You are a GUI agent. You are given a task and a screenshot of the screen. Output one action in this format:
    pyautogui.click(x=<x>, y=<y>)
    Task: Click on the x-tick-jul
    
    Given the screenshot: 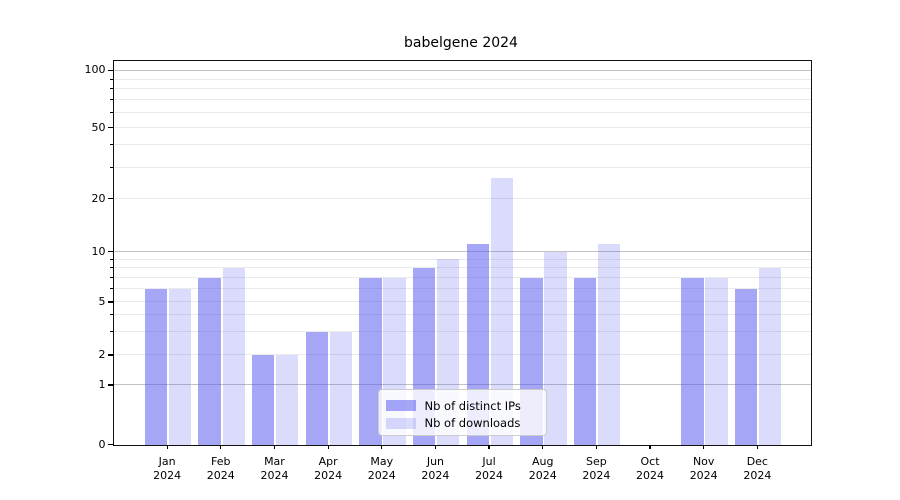 What is the action you would take?
    pyautogui.click(x=489, y=446)
    